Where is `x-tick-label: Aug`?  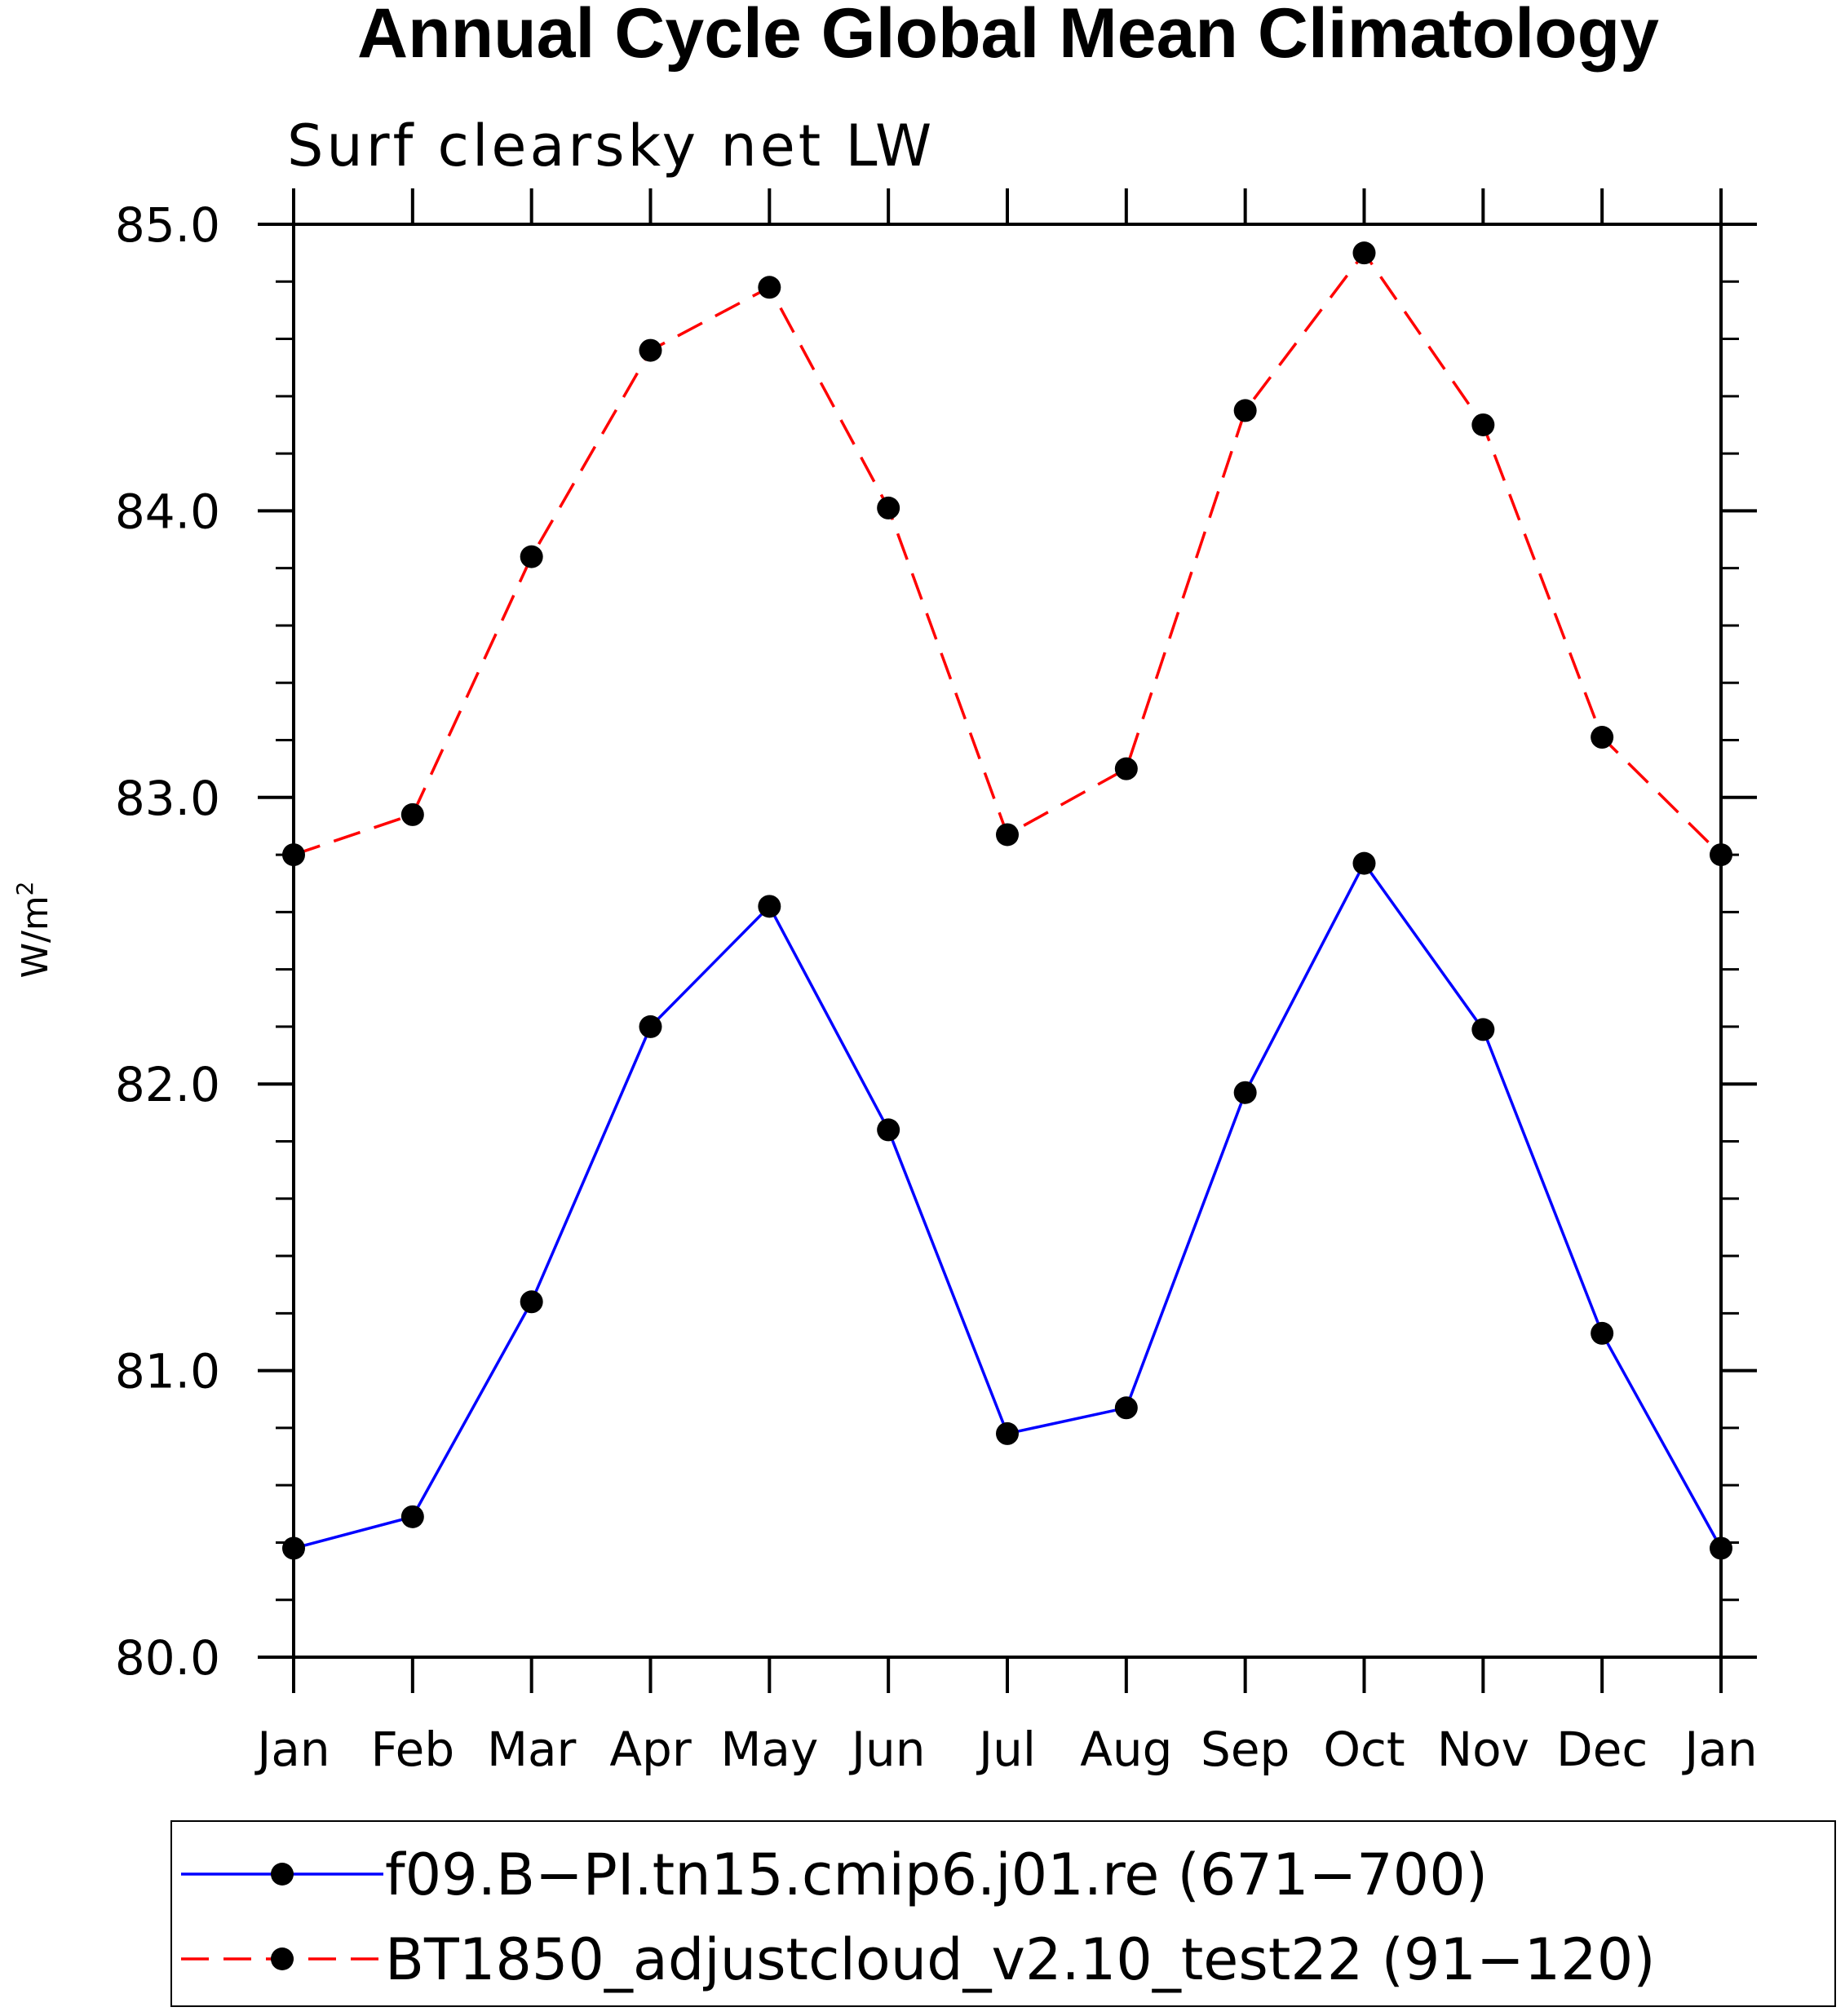
x-tick-label: Aug is located at coordinates (1126, 1749).